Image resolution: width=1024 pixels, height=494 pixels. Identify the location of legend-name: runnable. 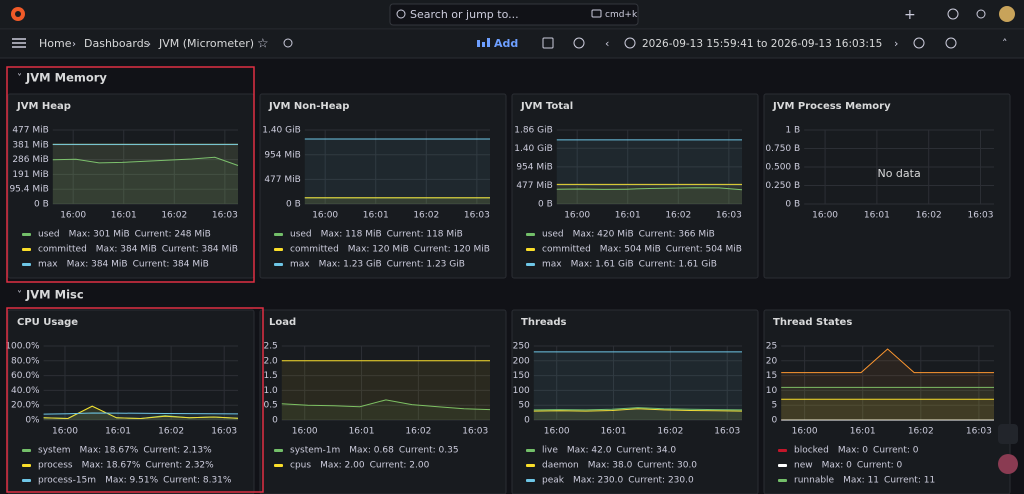
(814, 481).